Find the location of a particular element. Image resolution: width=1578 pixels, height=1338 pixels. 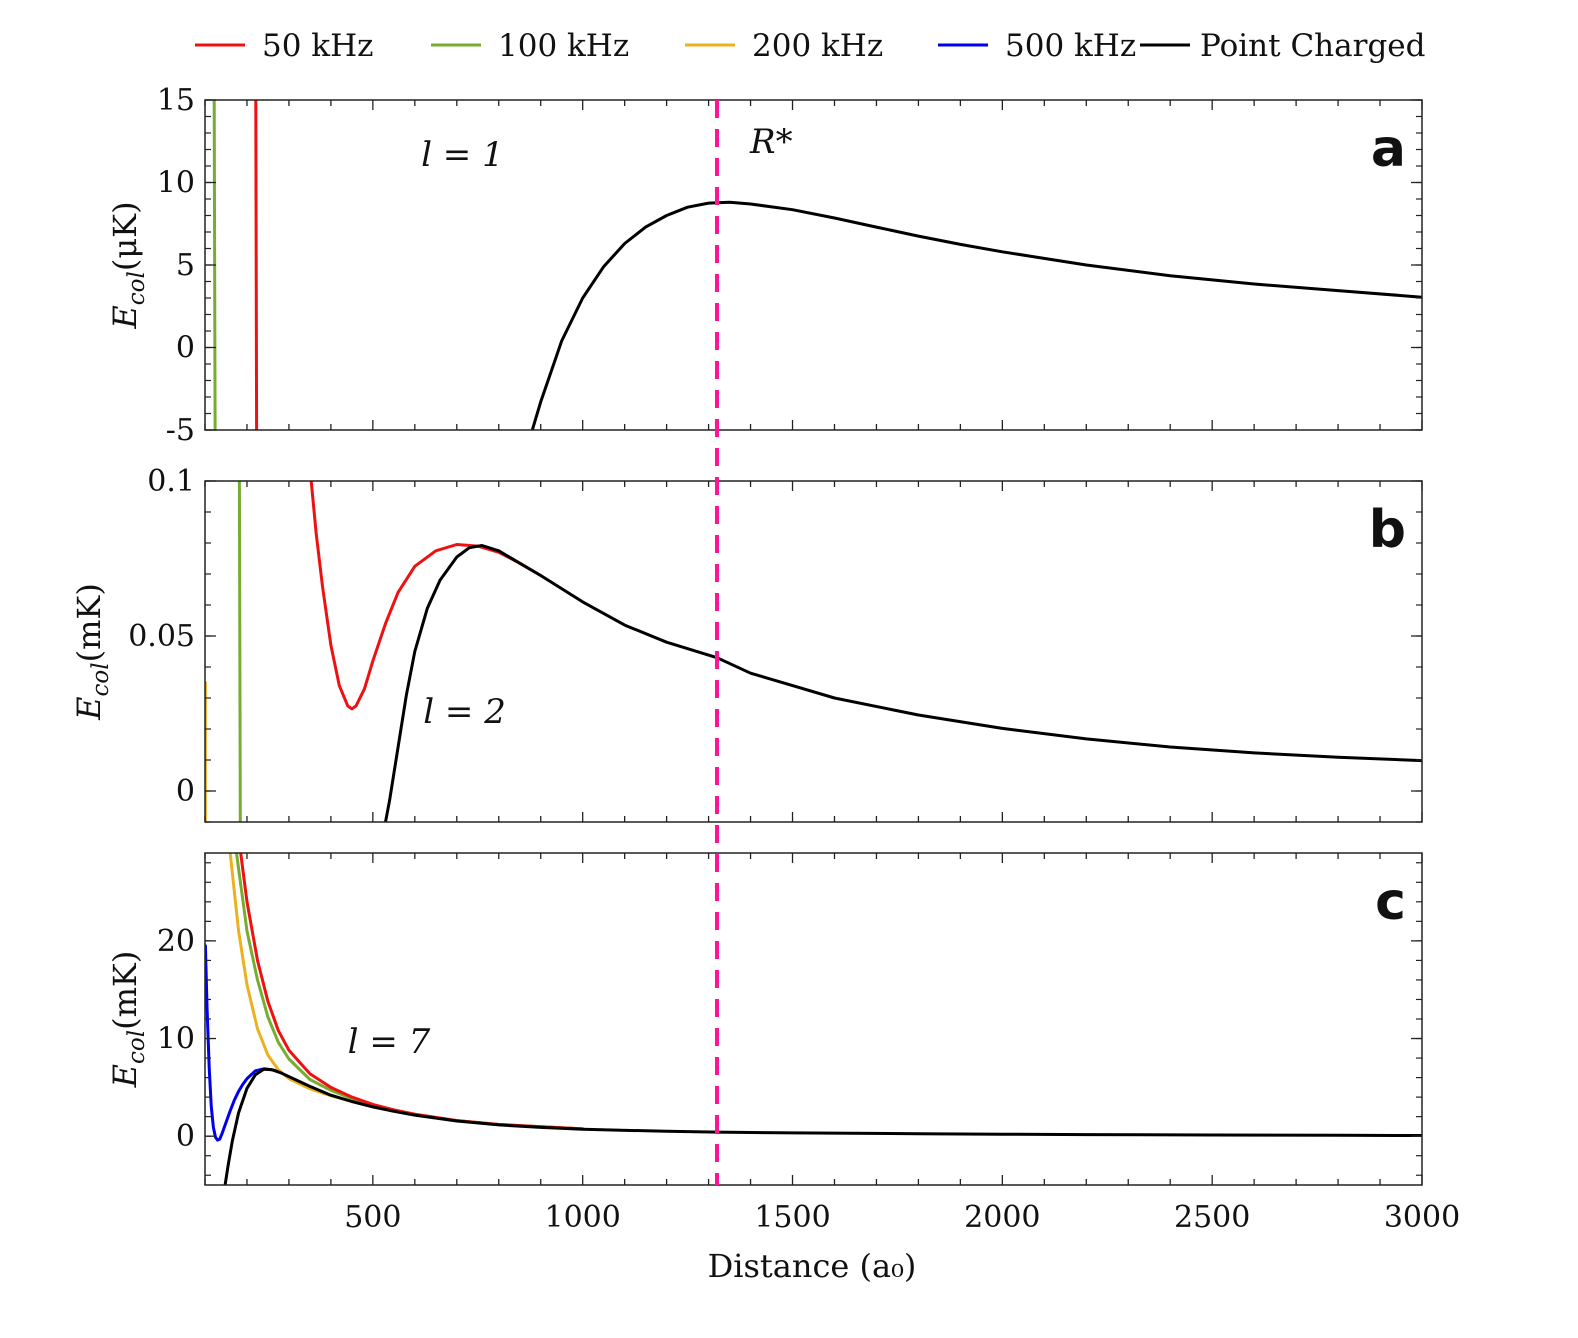

legend-label-0: 50 kHz is located at coordinates (317, 46).